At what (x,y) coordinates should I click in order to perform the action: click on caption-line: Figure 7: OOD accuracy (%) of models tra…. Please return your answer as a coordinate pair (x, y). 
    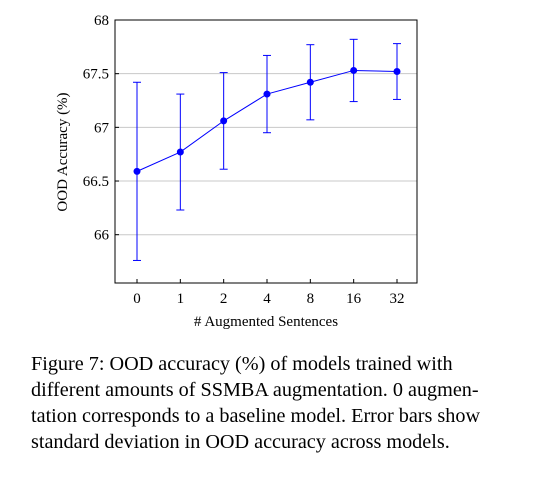
    Looking at the image, I should click on (242, 364).